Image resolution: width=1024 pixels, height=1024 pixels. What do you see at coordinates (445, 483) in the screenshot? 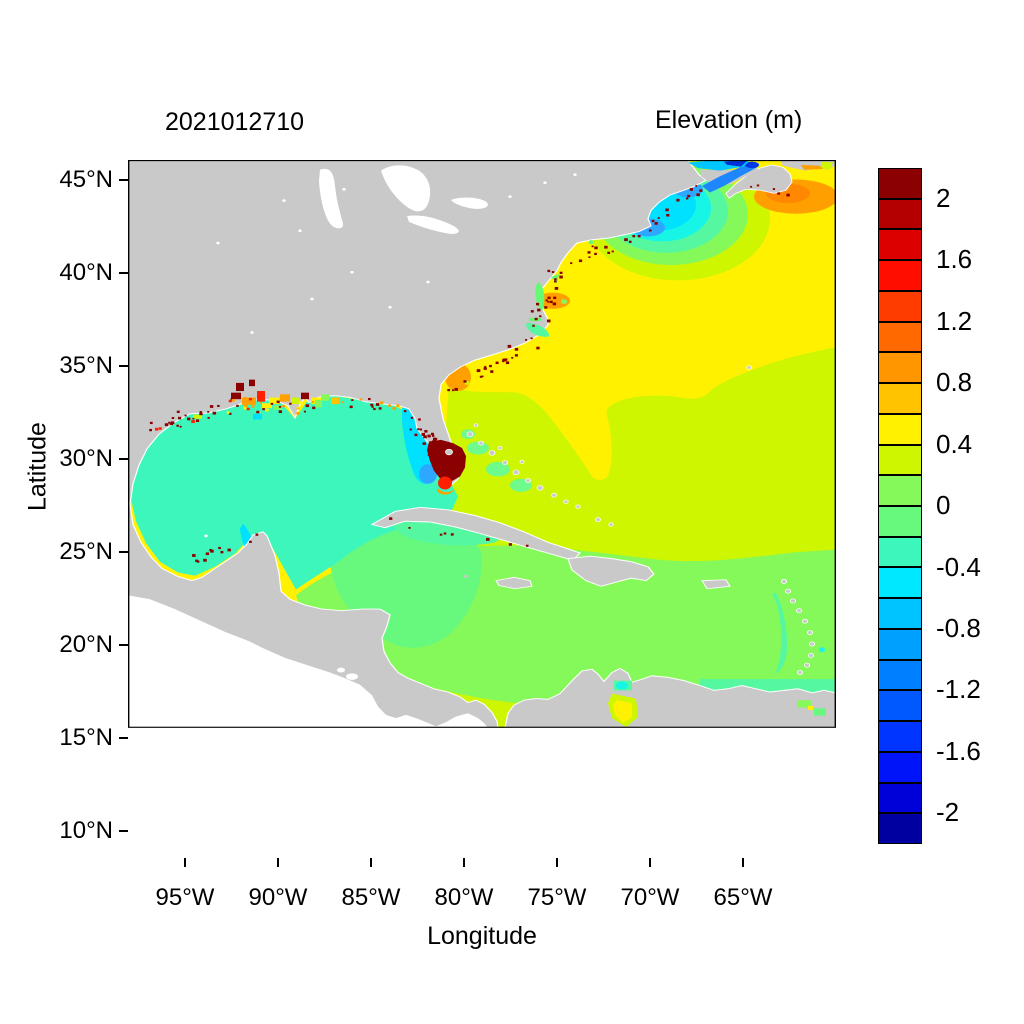
I see `florida-tip-red-spot` at bounding box center [445, 483].